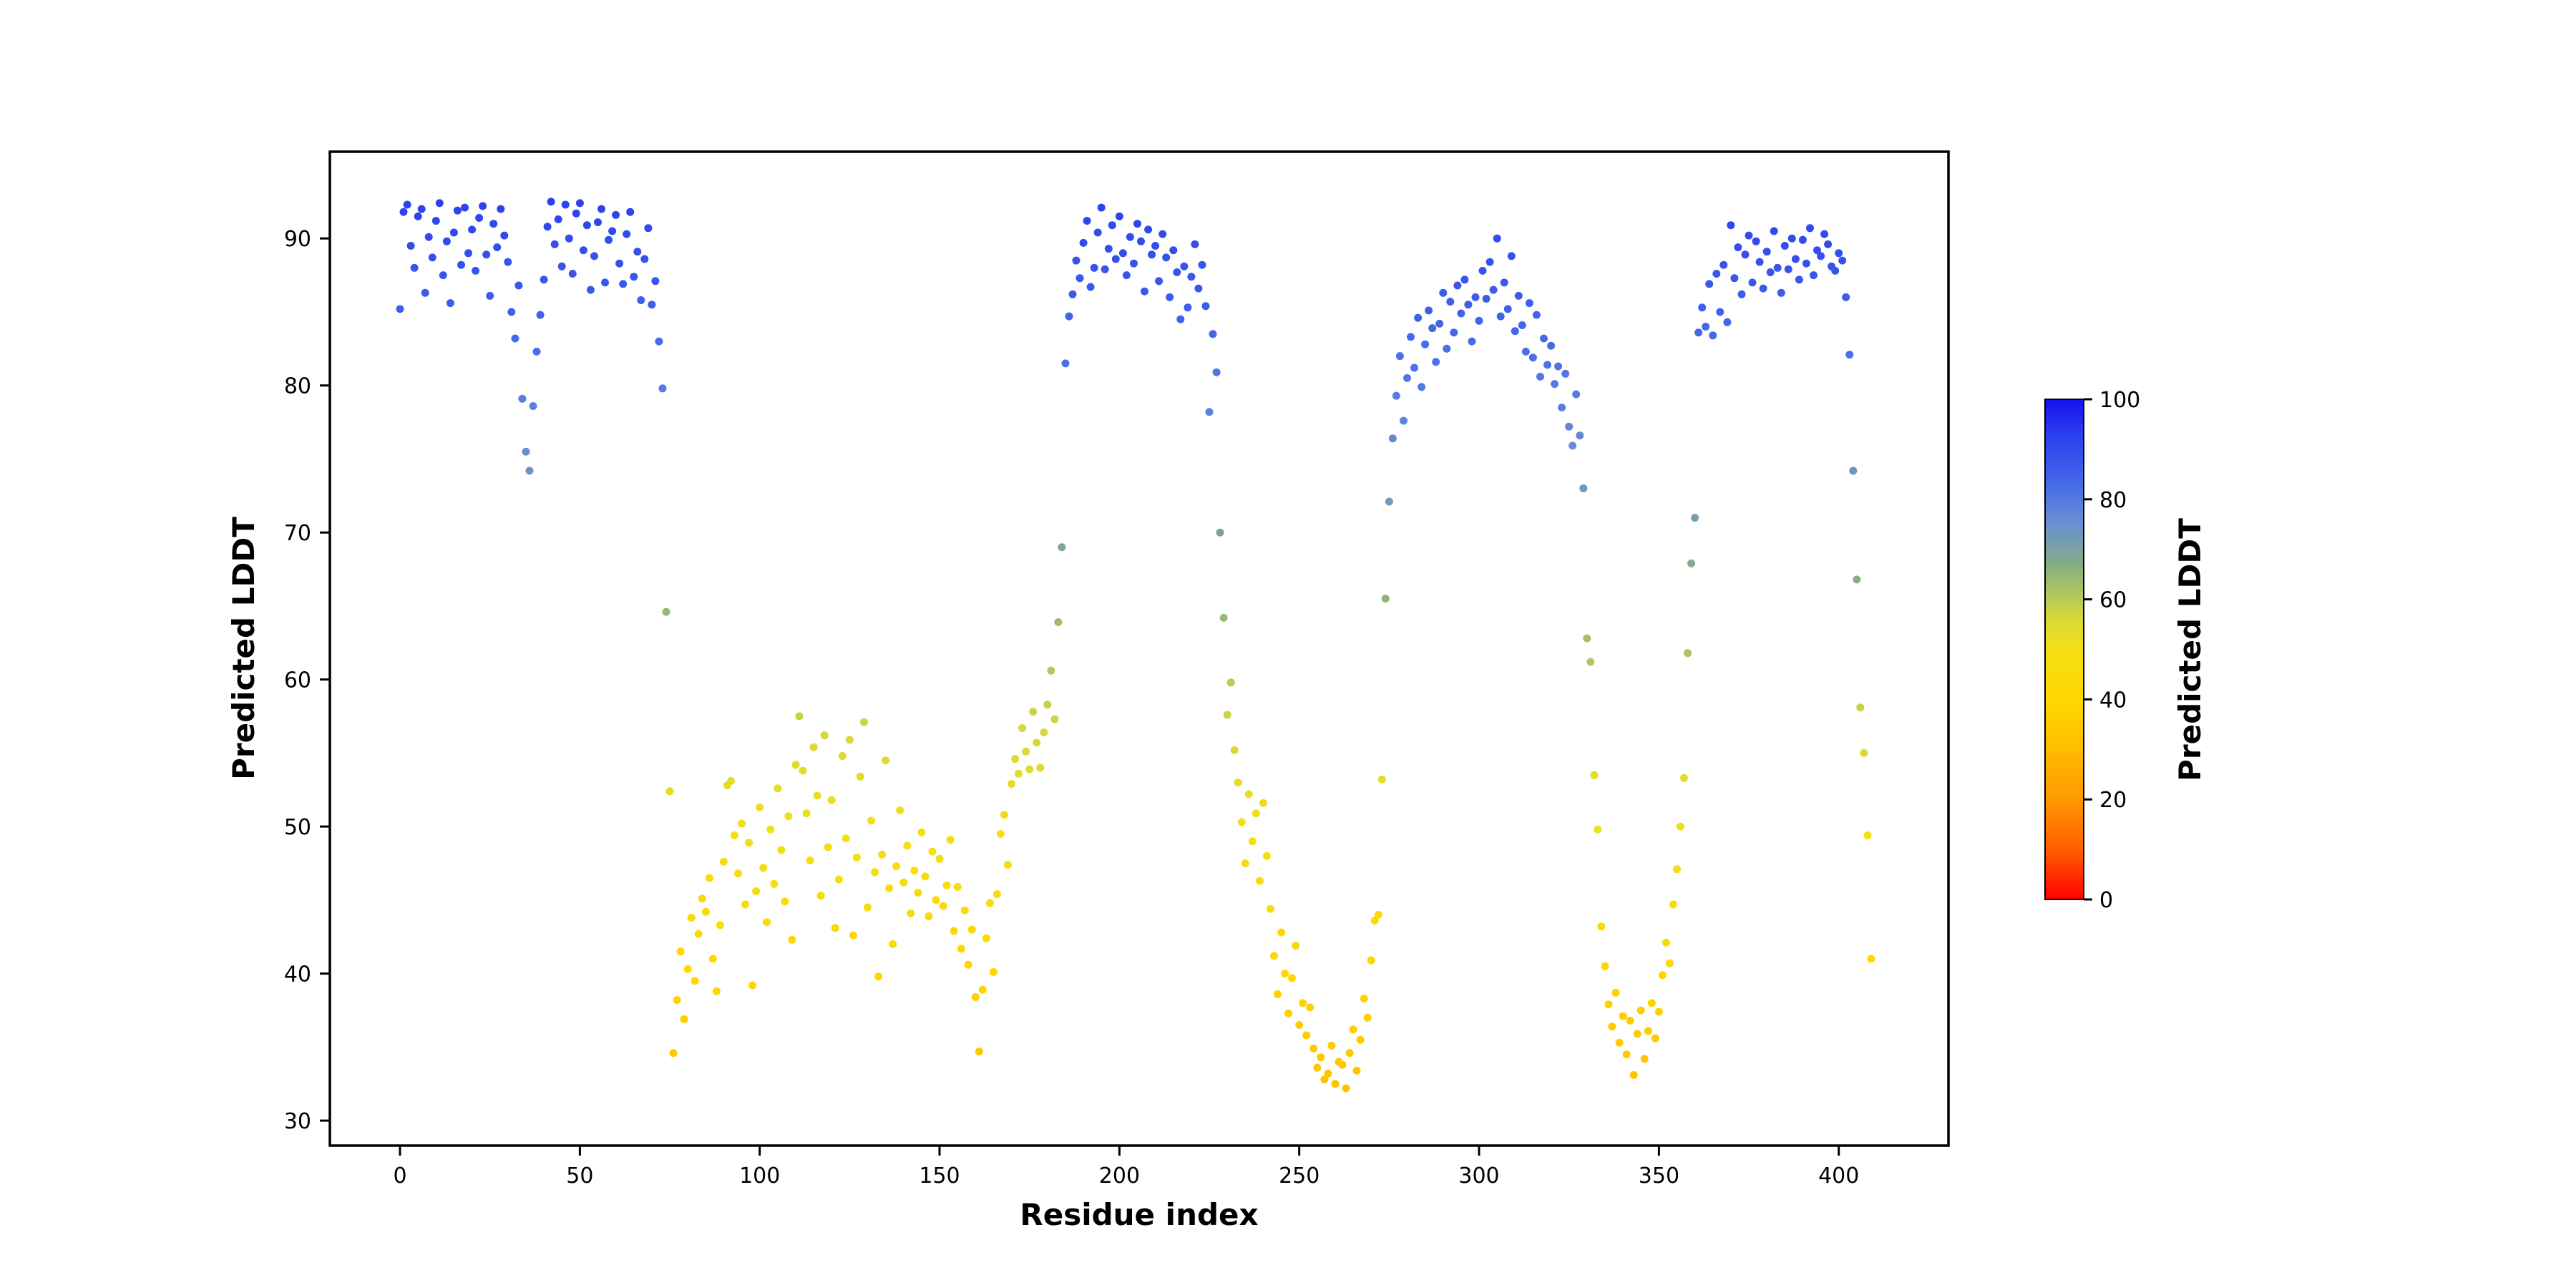  Describe the element at coordinates (1838, 1176) in the screenshot. I see `x-tick-label: 400` at that location.